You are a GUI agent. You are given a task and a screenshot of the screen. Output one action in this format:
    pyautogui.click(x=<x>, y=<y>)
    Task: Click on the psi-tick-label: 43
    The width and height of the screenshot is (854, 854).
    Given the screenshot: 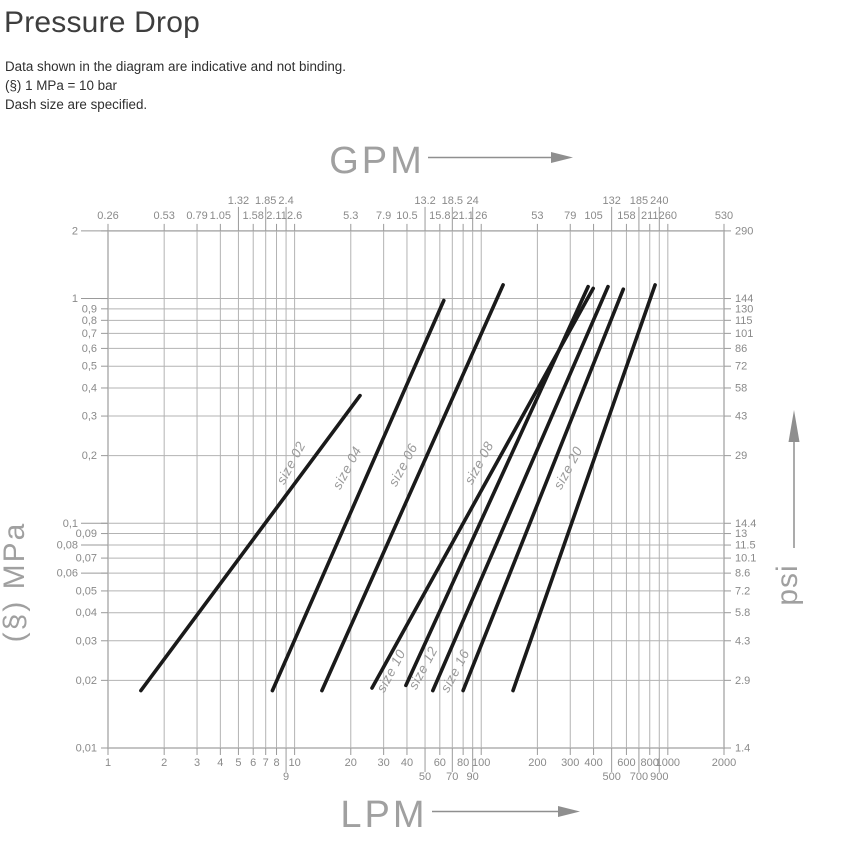 What is the action you would take?
    pyautogui.click(x=741, y=417)
    